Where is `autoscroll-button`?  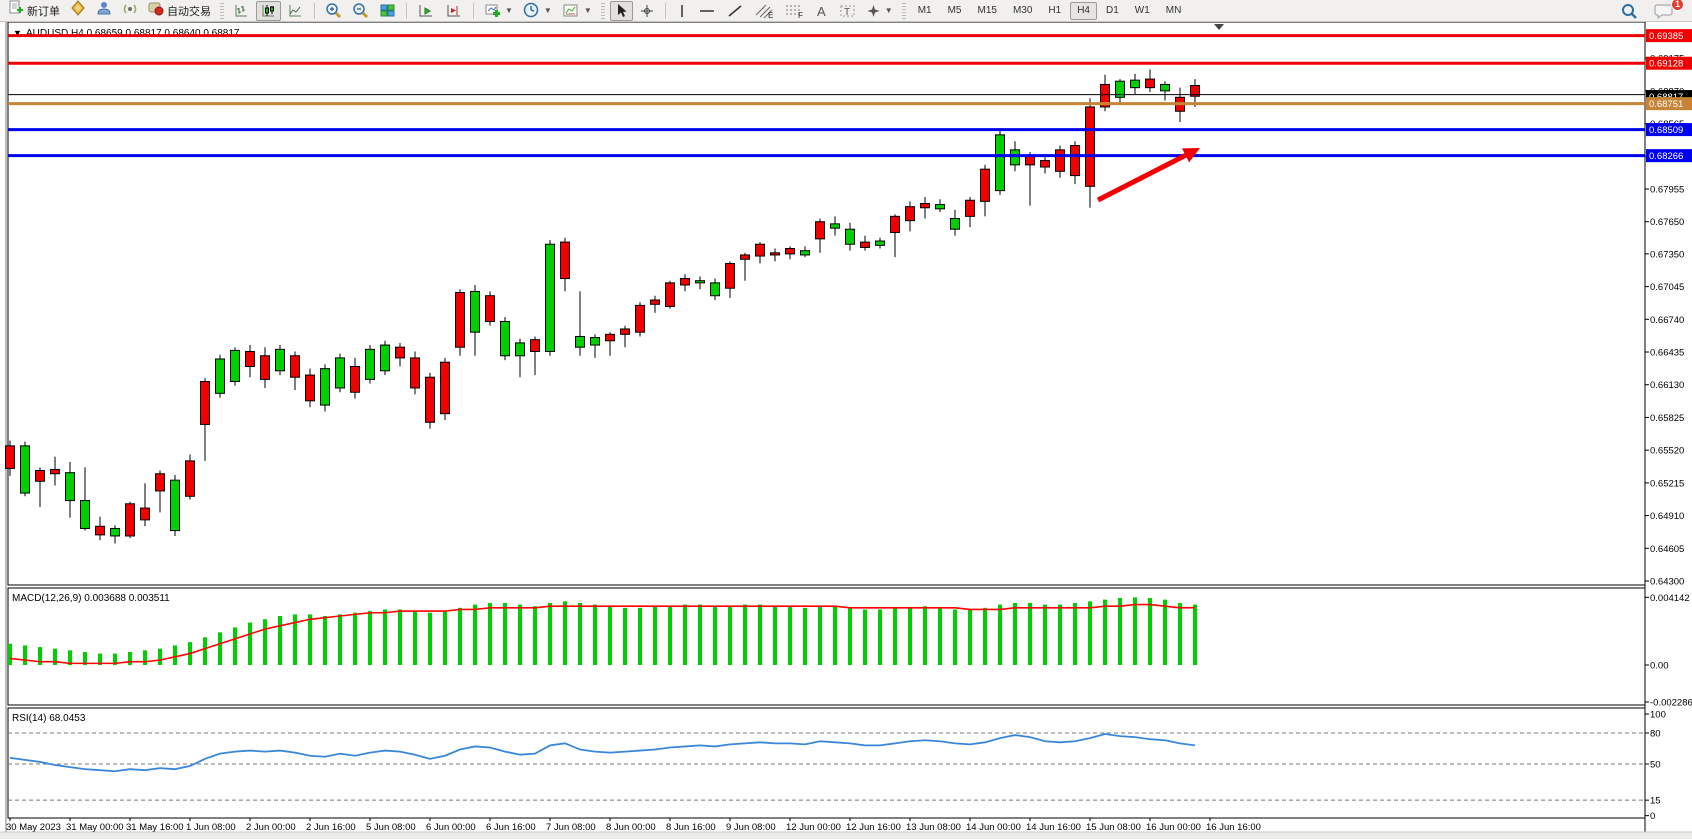
autoscroll-button is located at coordinates (426, 11).